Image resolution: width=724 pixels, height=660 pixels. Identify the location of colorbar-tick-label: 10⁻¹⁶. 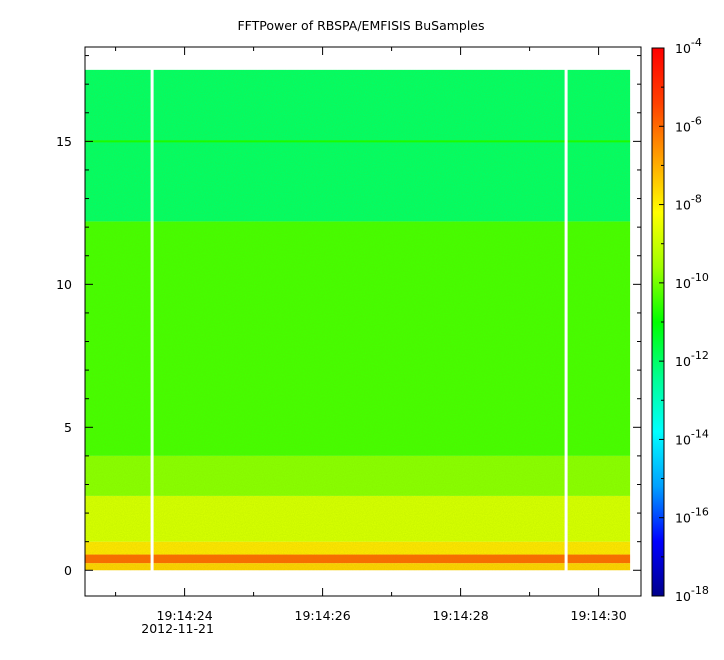
(692, 516).